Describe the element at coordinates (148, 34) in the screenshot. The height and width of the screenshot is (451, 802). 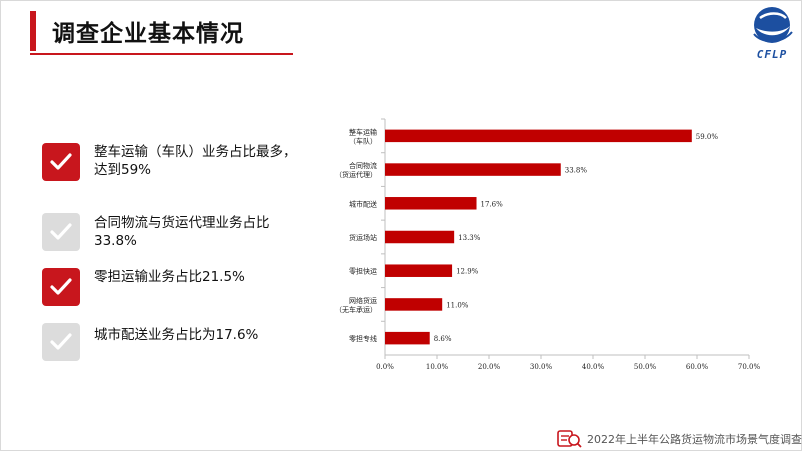
I see `page-title: 调查企业基本情况` at that location.